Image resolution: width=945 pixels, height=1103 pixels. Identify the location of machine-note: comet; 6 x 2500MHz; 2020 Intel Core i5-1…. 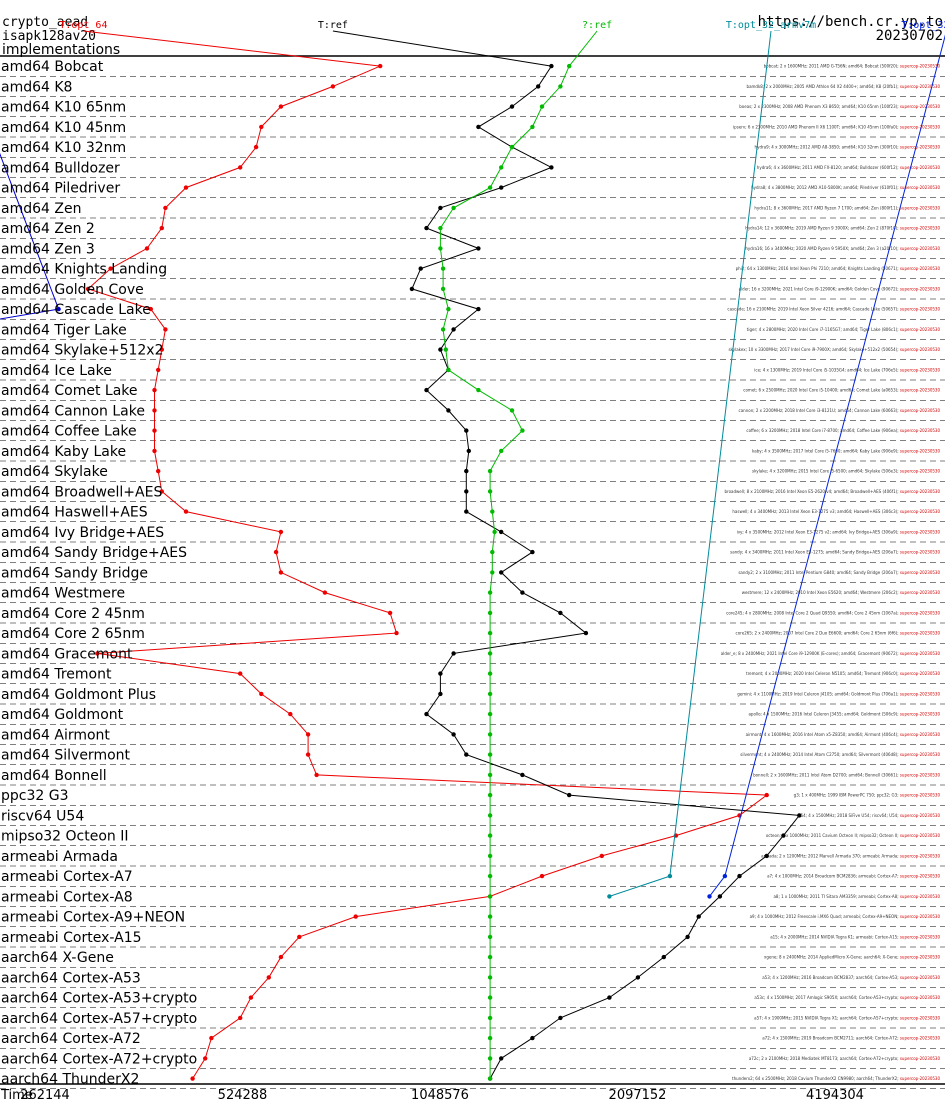
(841, 390).